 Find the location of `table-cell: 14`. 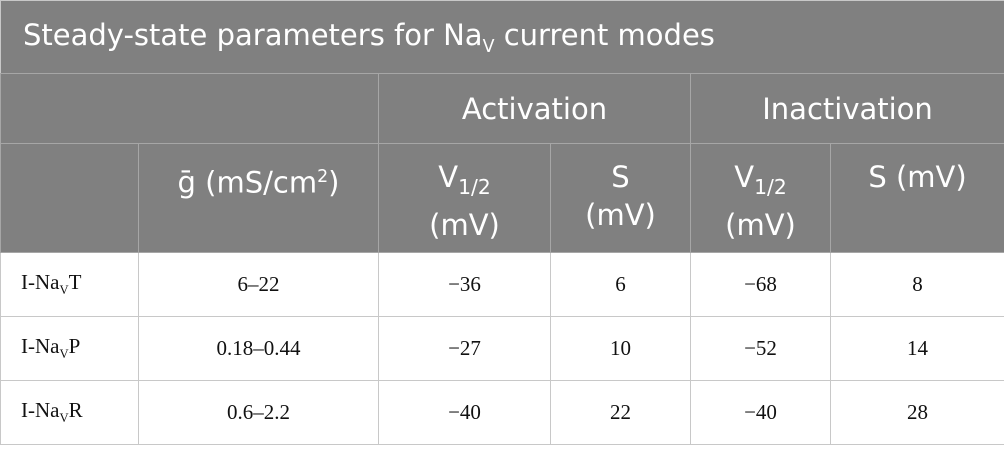

table-cell: 14 is located at coordinates (916, 348).